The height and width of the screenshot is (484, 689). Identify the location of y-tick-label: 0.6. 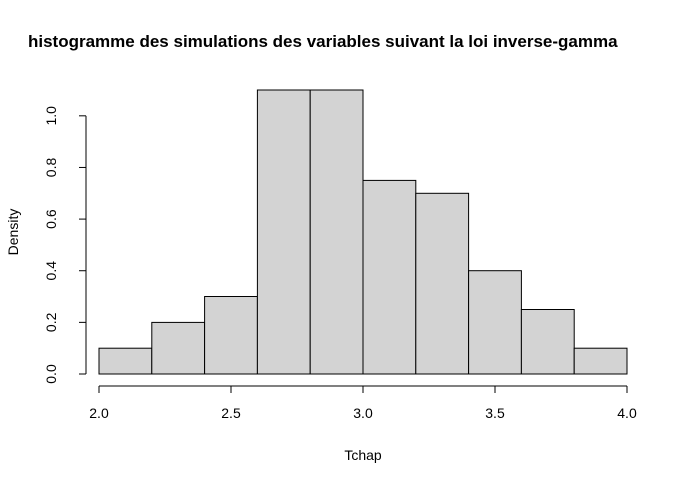
(51, 219).